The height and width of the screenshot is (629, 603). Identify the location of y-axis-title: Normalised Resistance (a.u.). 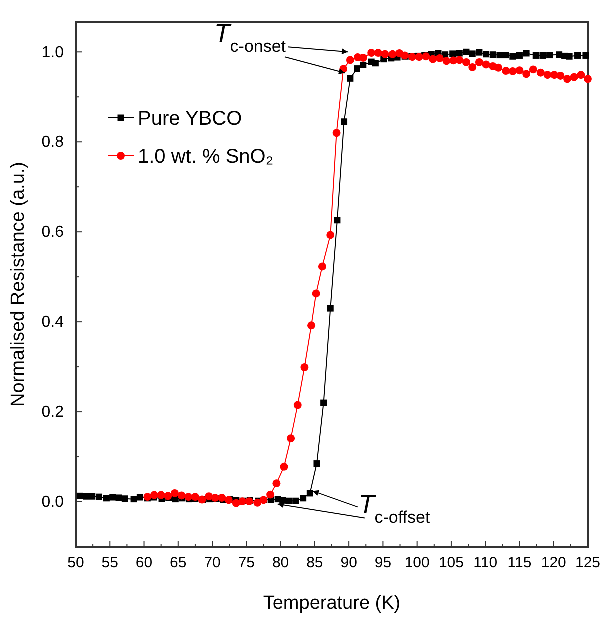
(18, 284).